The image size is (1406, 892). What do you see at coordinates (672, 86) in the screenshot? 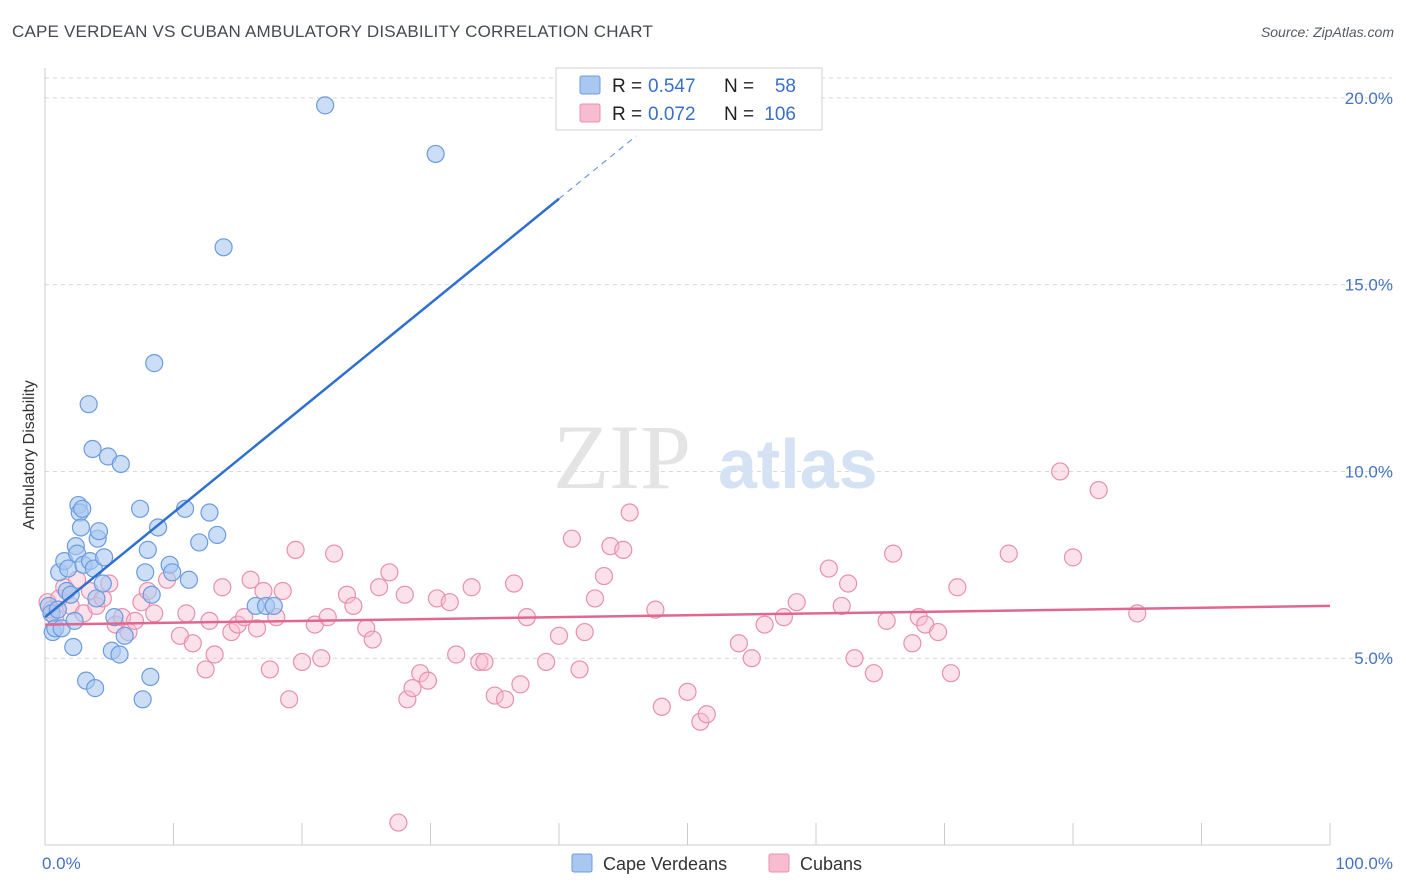
I see `cape-r-value: 0.547` at bounding box center [672, 86].